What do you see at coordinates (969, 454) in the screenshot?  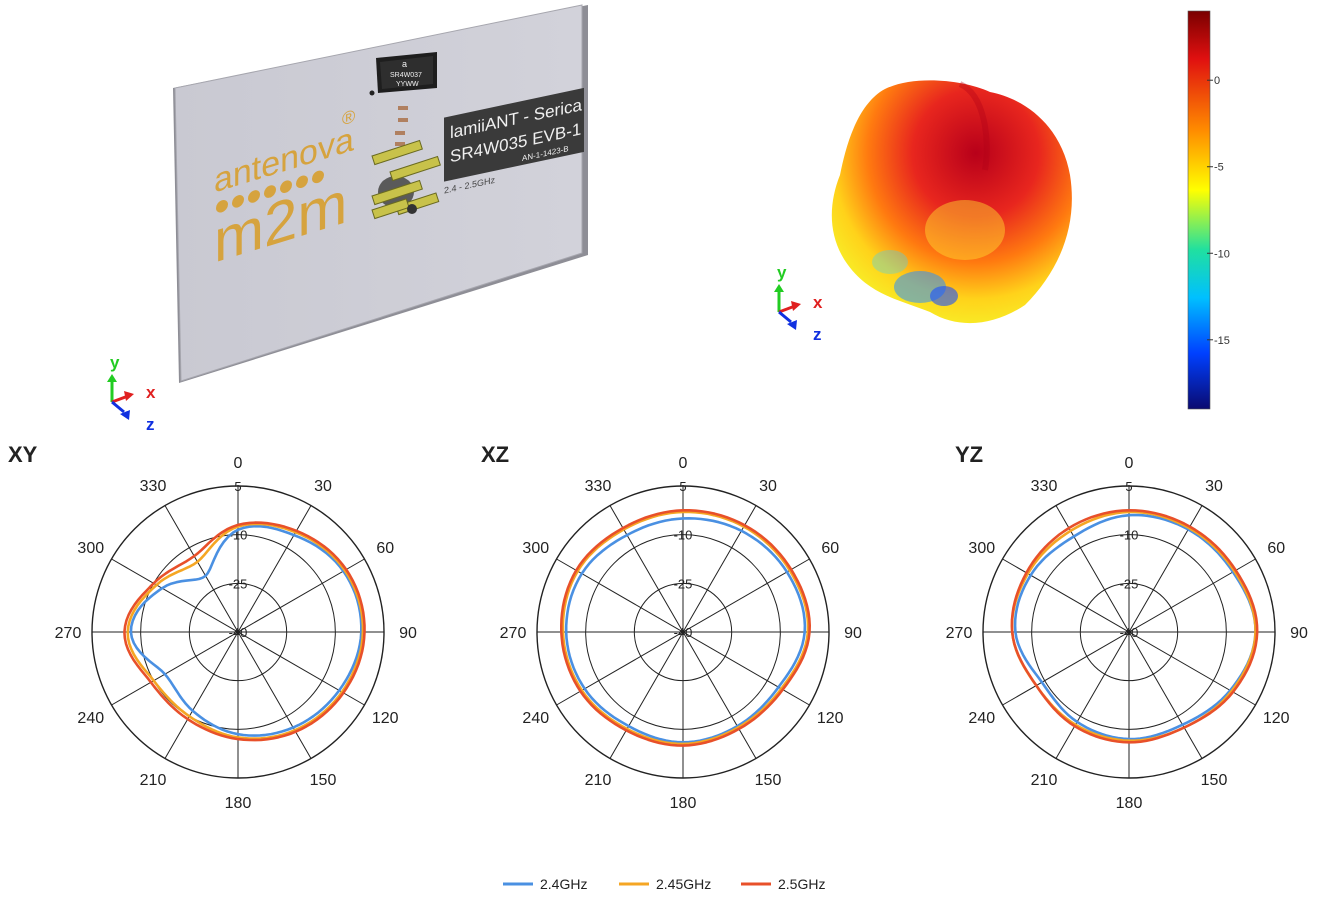 I see `polar-title: YZ` at bounding box center [969, 454].